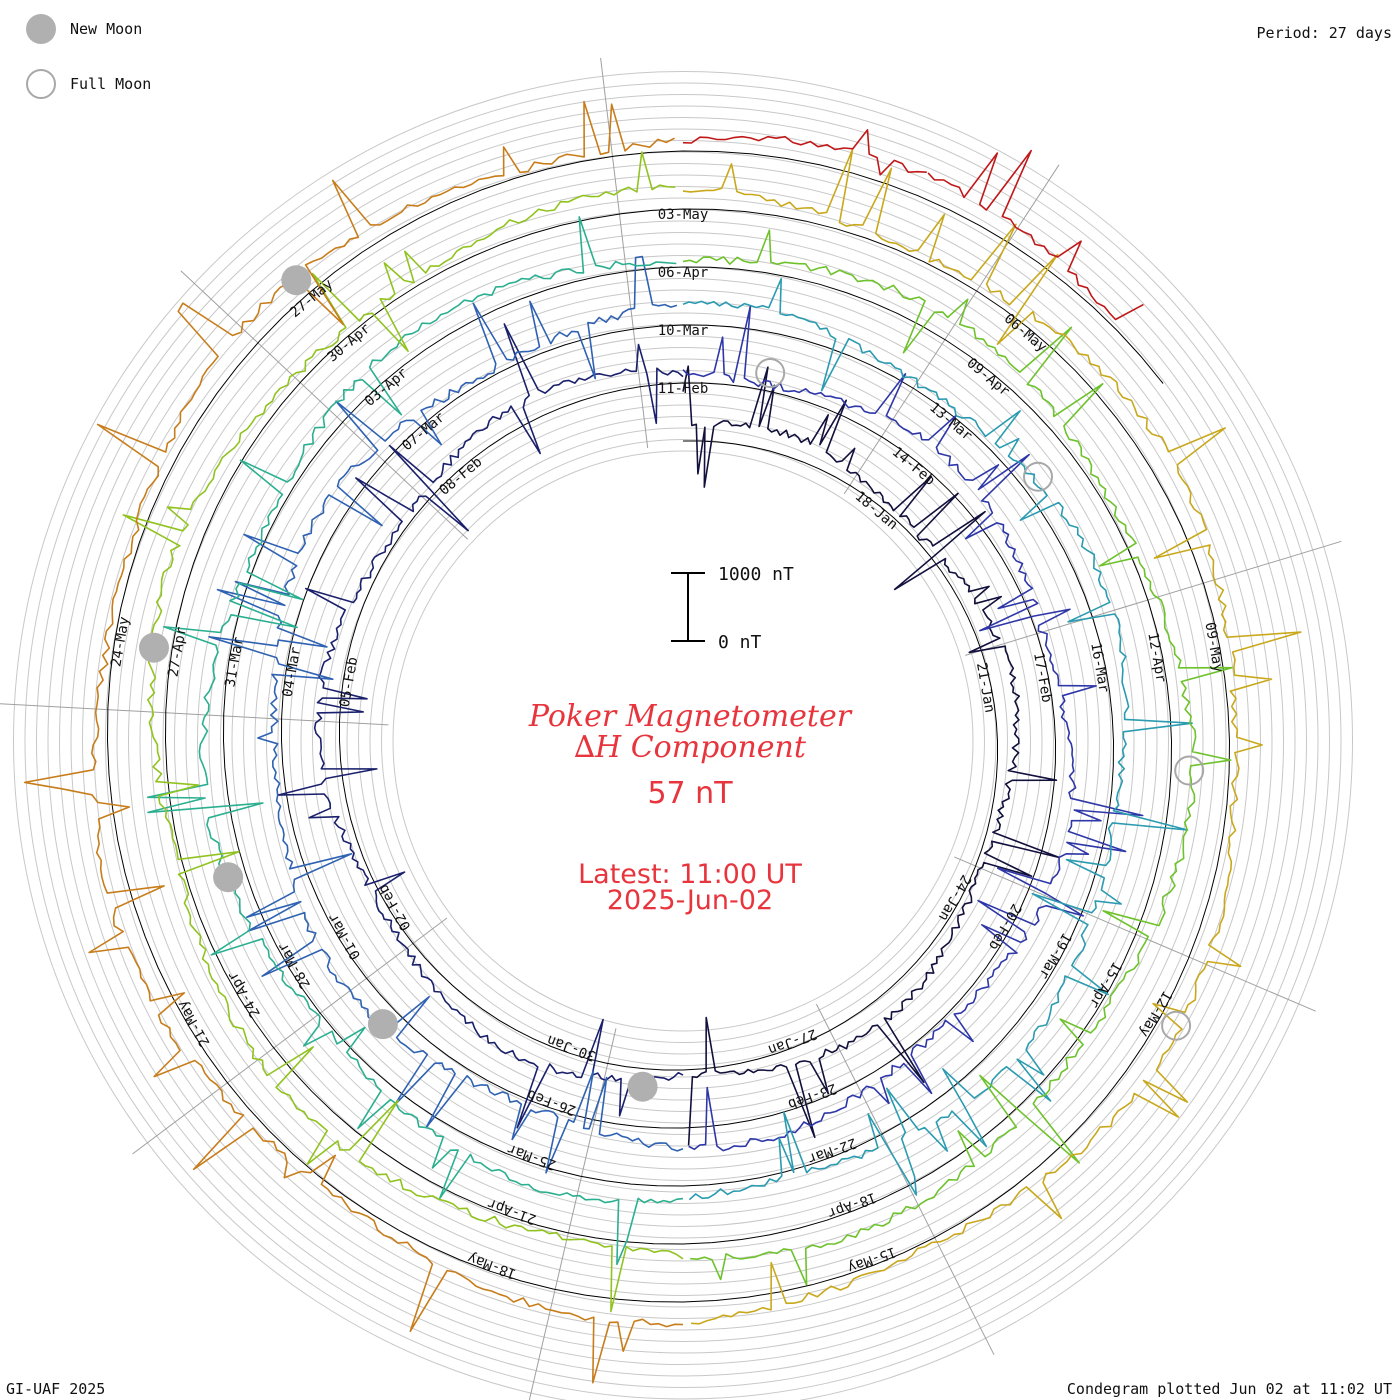 The height and width of the screenshot is (1400, 1400). Describe the element at coordinates (690, 900) in the screenshot. I see `latest-date: 2025-Jun-02` at that location.